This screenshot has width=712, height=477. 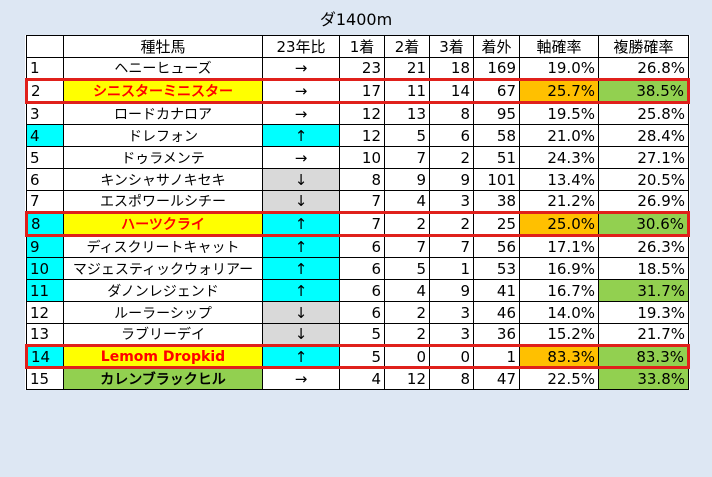 I want to click on axis-rate: 21.0%, so click(x=559, y=135).